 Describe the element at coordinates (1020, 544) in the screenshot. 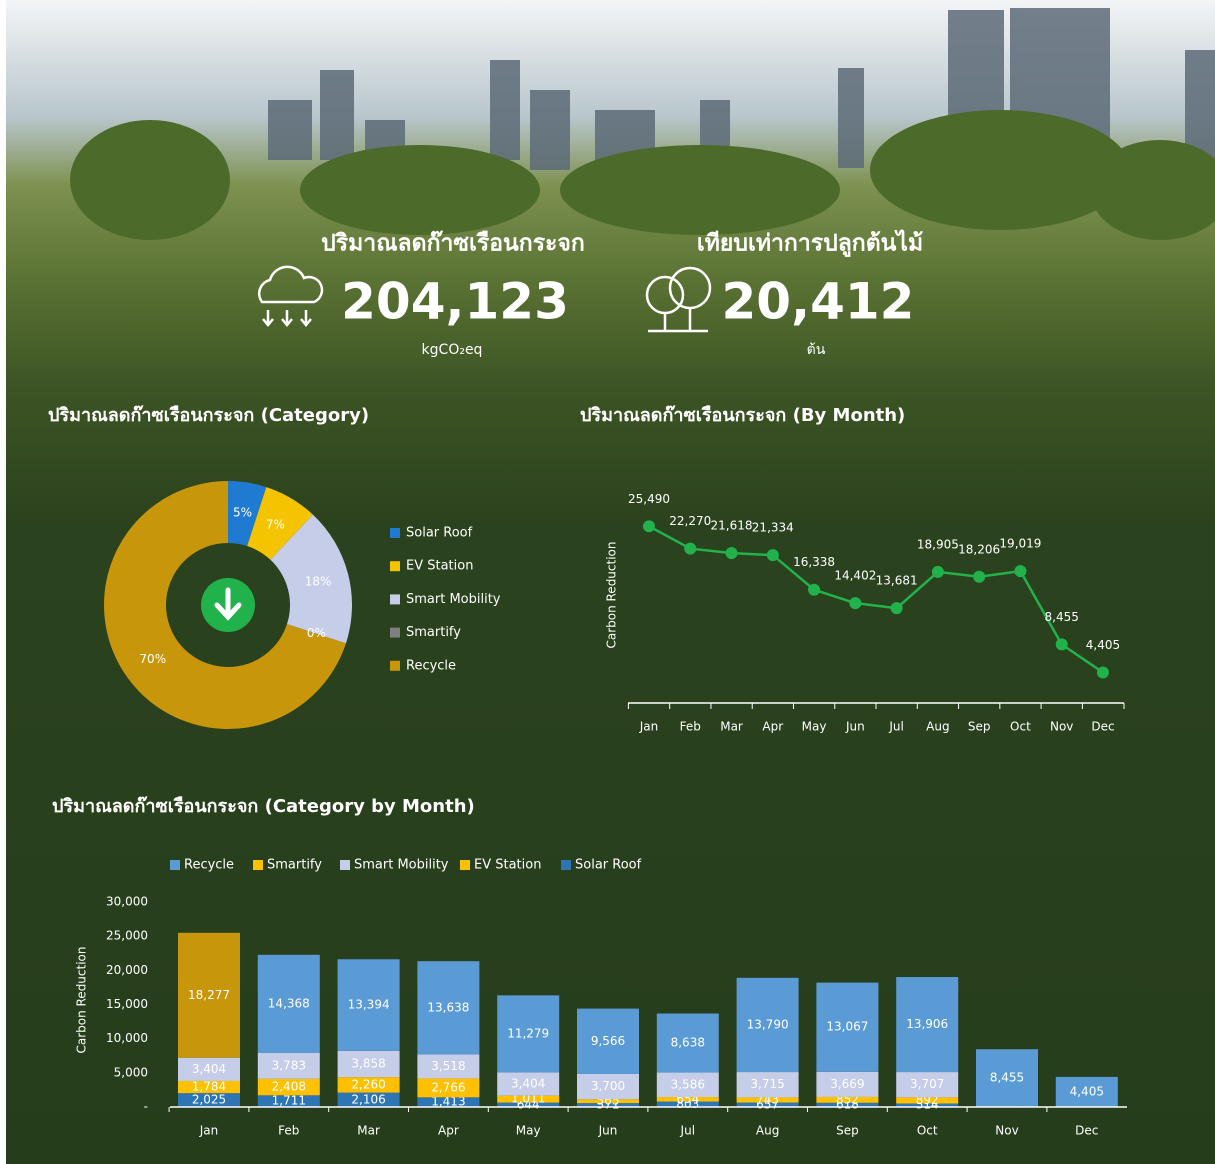

I see `data-label: 19,019` at that location.